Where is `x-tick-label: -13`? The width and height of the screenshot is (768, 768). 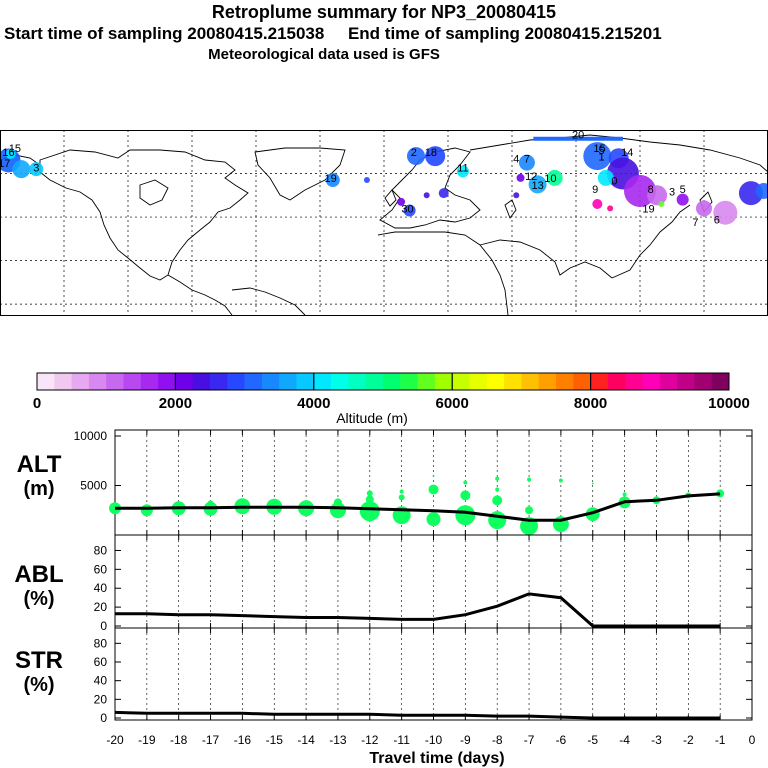
x-tick-label: -13 is located at coordinates (338, 740).